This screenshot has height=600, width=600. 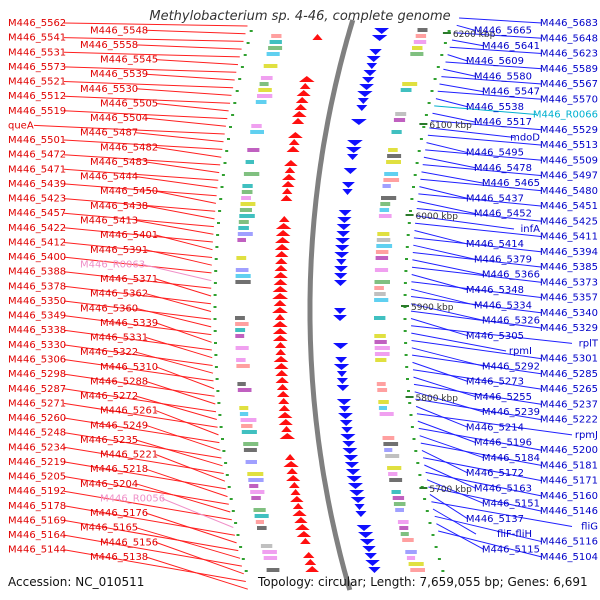 What do you see at coordinates (514, 534) in the screenshot?
I see `gene-label: fliF-fliH` at bounding box center [514, 534].